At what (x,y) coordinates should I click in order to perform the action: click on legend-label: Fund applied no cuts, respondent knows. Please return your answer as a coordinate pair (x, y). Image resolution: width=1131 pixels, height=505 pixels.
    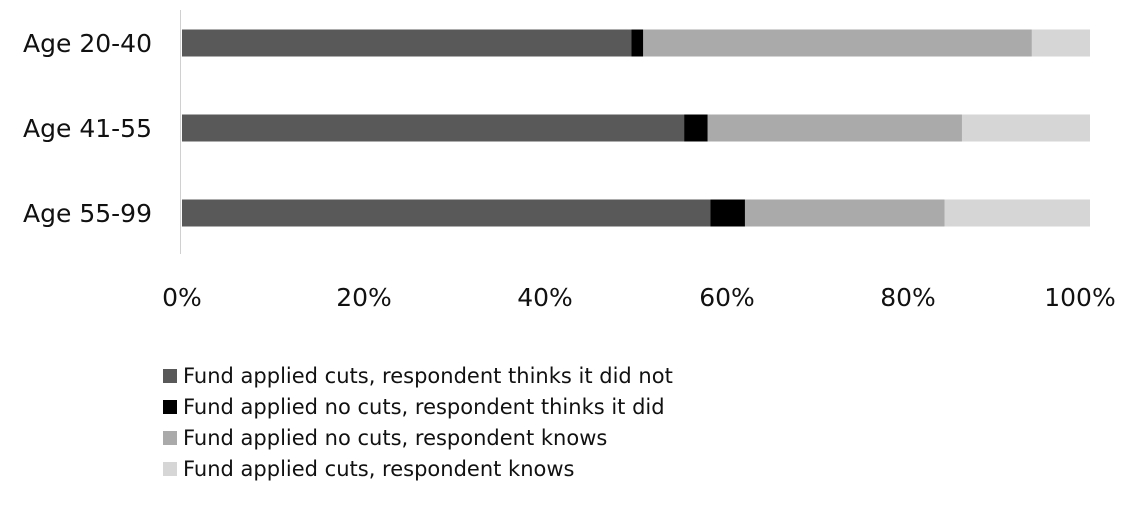
    Looking at the image, I should click on (395, 437).